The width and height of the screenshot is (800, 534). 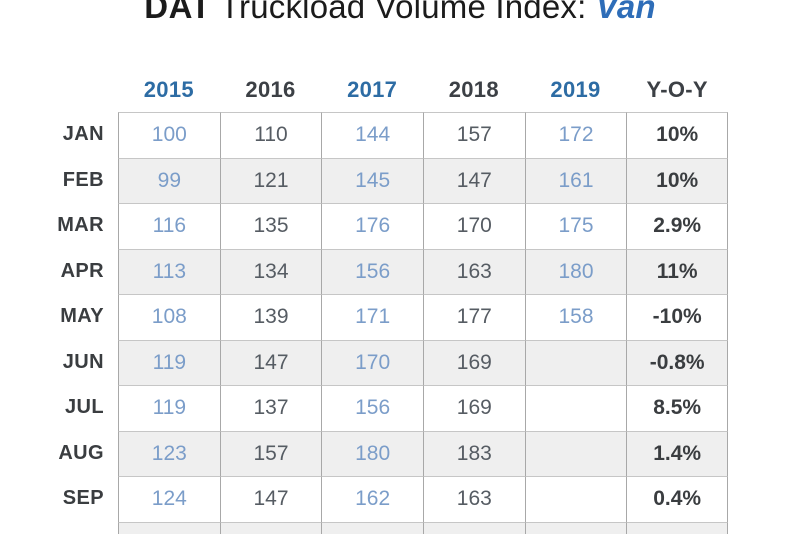 What do you see at coordinates (84, 407) in the screenshot?
I see `month-label: JUL` at bounding box center [84, 407].